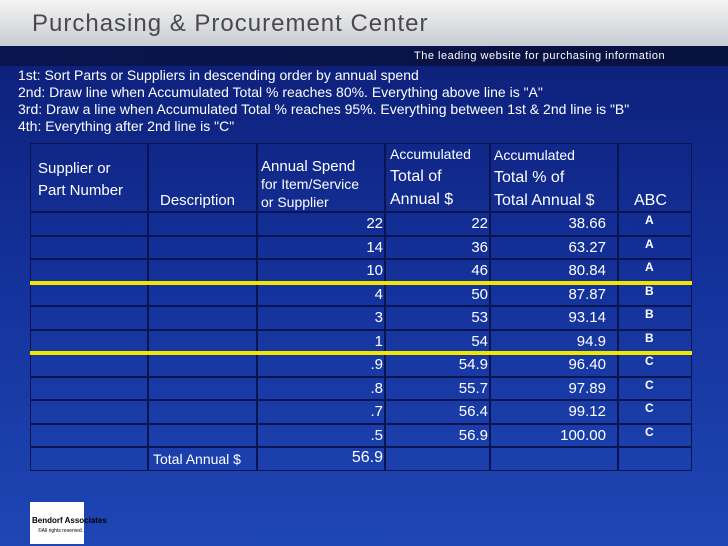 The height and width of the screenshot is (546, 728). I want to click on cell-value: .5, so click(376, 435).